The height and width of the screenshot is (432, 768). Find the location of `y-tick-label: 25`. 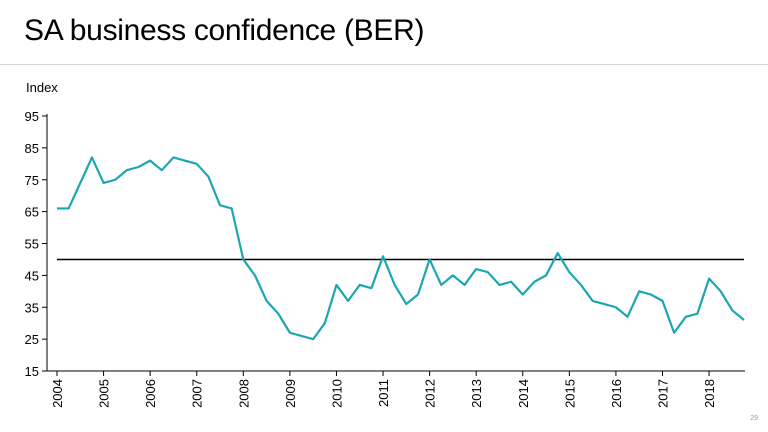

y-tick-label: 25 is located at coordinates (32, 339).